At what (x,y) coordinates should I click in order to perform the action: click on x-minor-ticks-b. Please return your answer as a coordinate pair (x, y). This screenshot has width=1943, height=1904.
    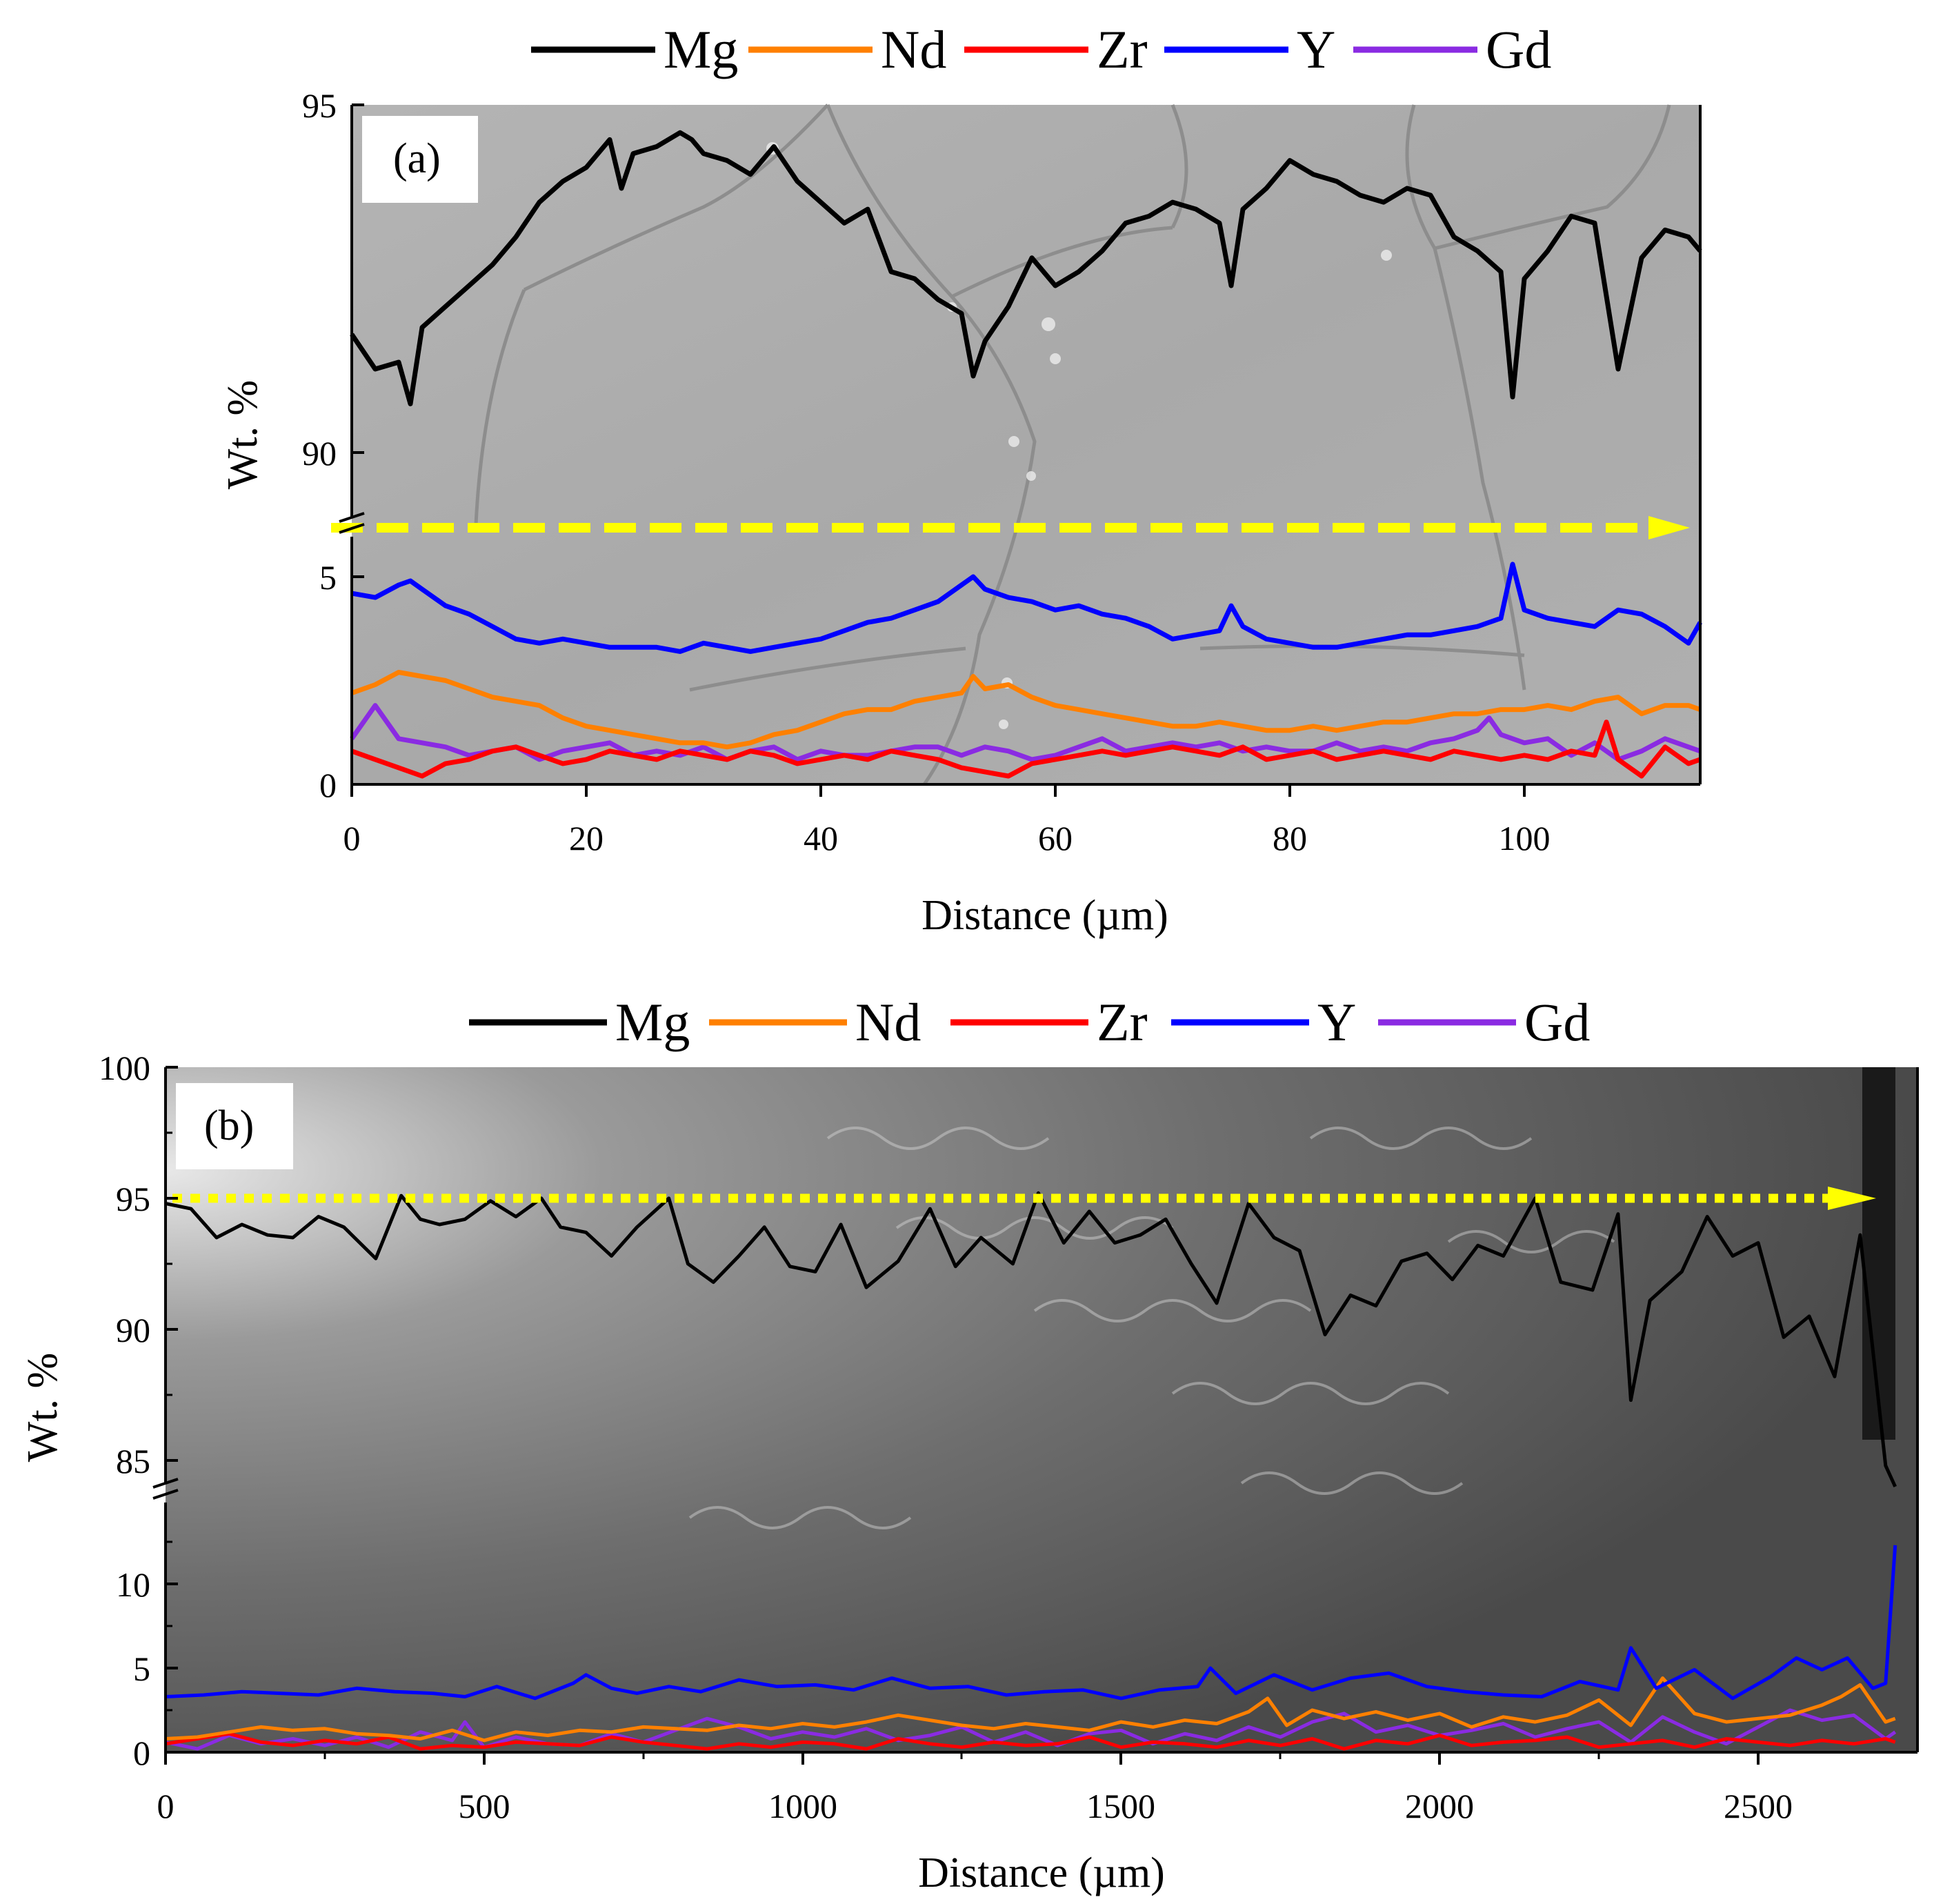
    Looking at the image, I should click on (961, 1755).